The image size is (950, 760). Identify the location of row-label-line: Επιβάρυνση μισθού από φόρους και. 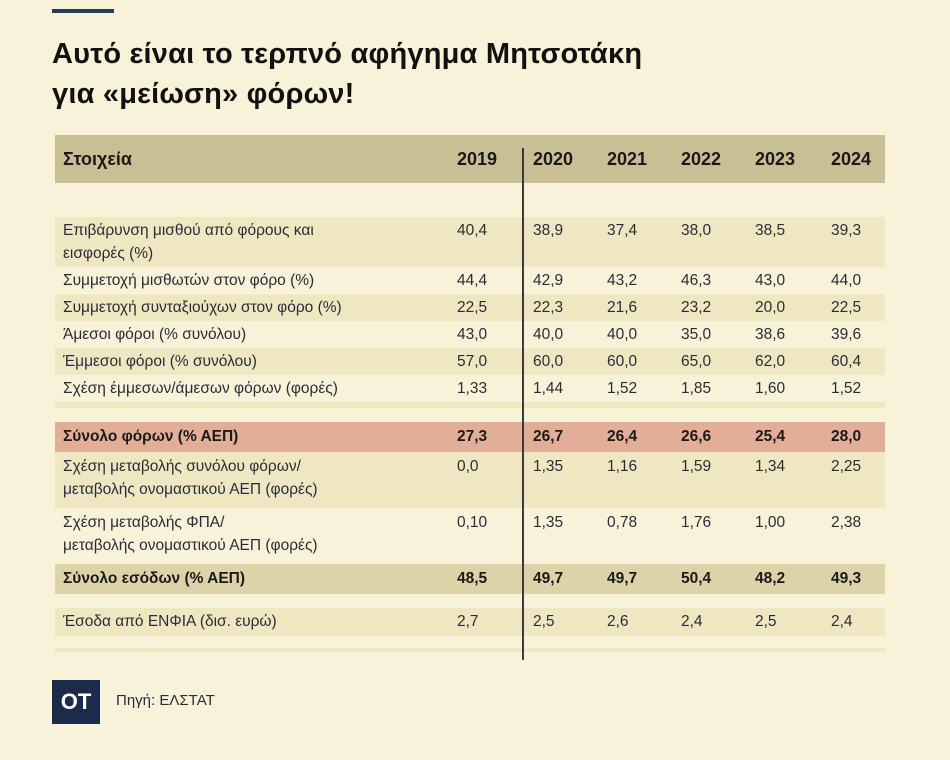
(188, 230).